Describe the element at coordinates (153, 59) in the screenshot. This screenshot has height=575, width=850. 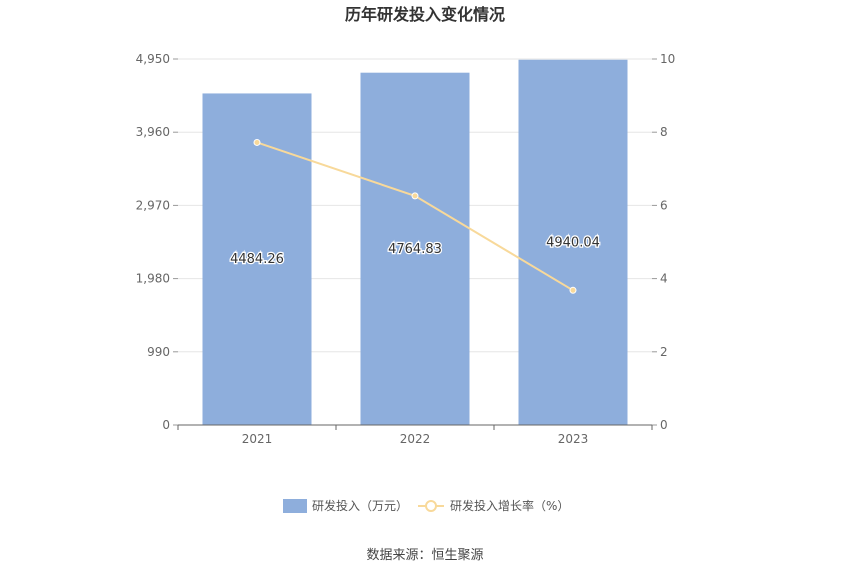
I see `y-left-tick-label: 4,950` at that location.